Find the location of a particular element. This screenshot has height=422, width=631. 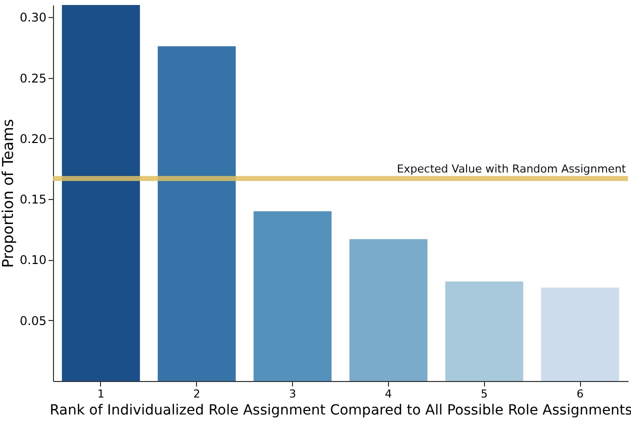

x-tick-label: 6 is located at coordinates (580, 394).